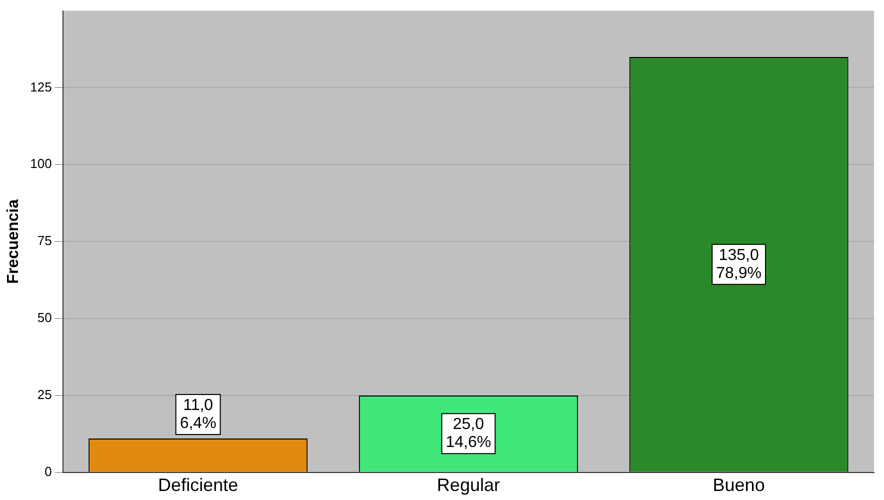  What do you see at coordinates (41, 86) in the screenshot?
I see `y-tick-label: 125` at bounding box center [41, 86].